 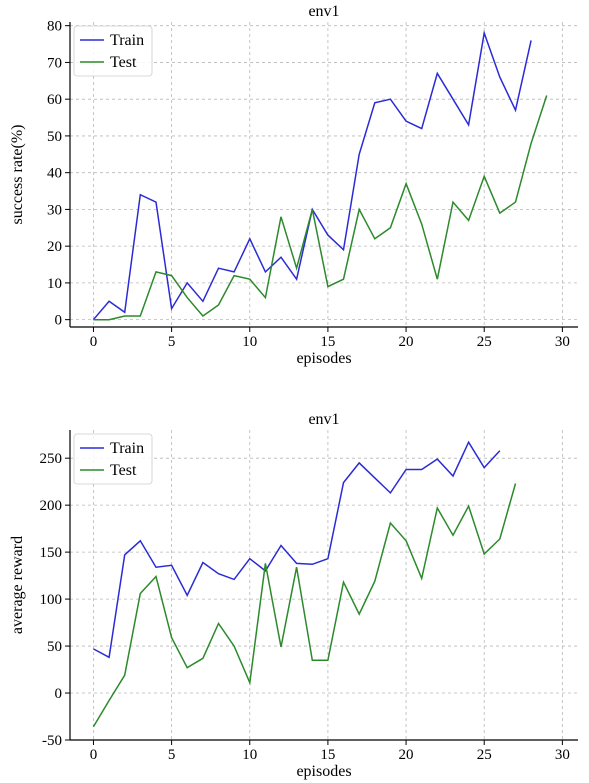 I want to click on y-tick-label: 20, so click(x=54, y=247).